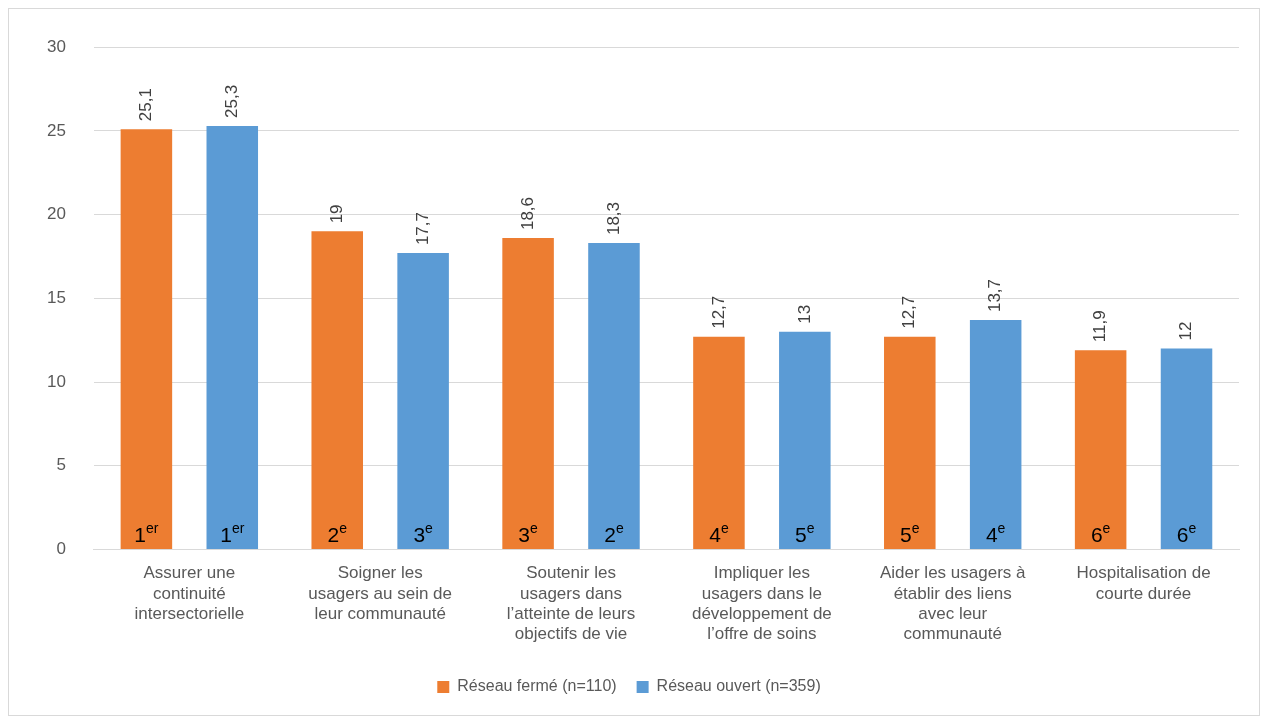 This screenshot has height=724, width=1266. Describe the element at coordinates (146, 105) in the screenshot. I see `data-label: 25,1` at that location.